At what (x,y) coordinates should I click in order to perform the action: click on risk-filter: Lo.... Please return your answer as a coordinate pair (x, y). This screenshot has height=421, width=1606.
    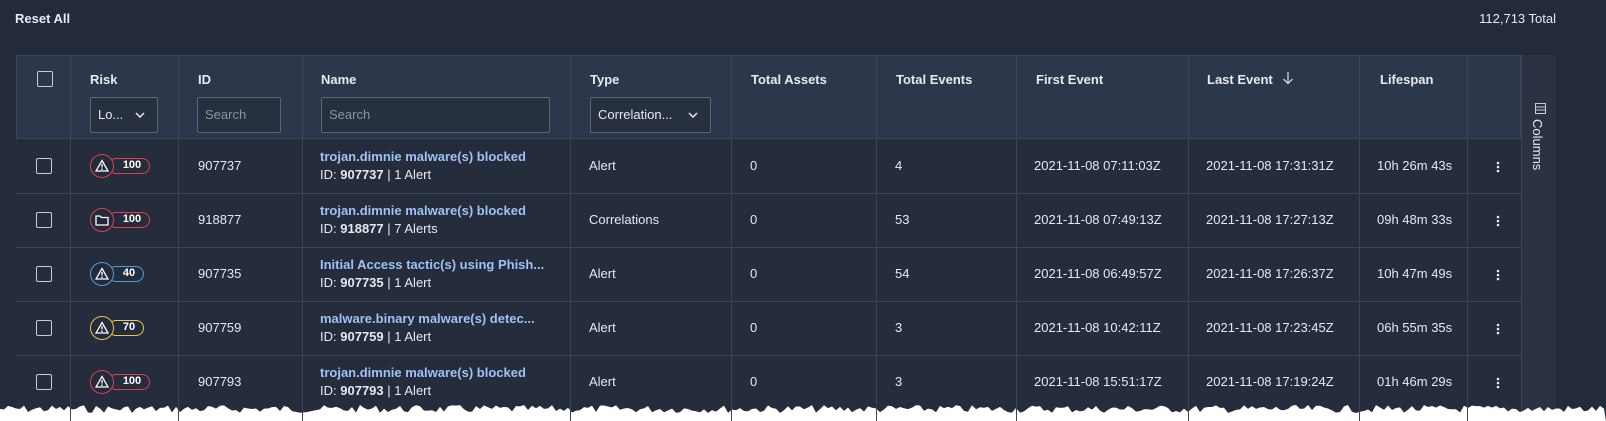
    Looking at the image, I should click on (124, 115).